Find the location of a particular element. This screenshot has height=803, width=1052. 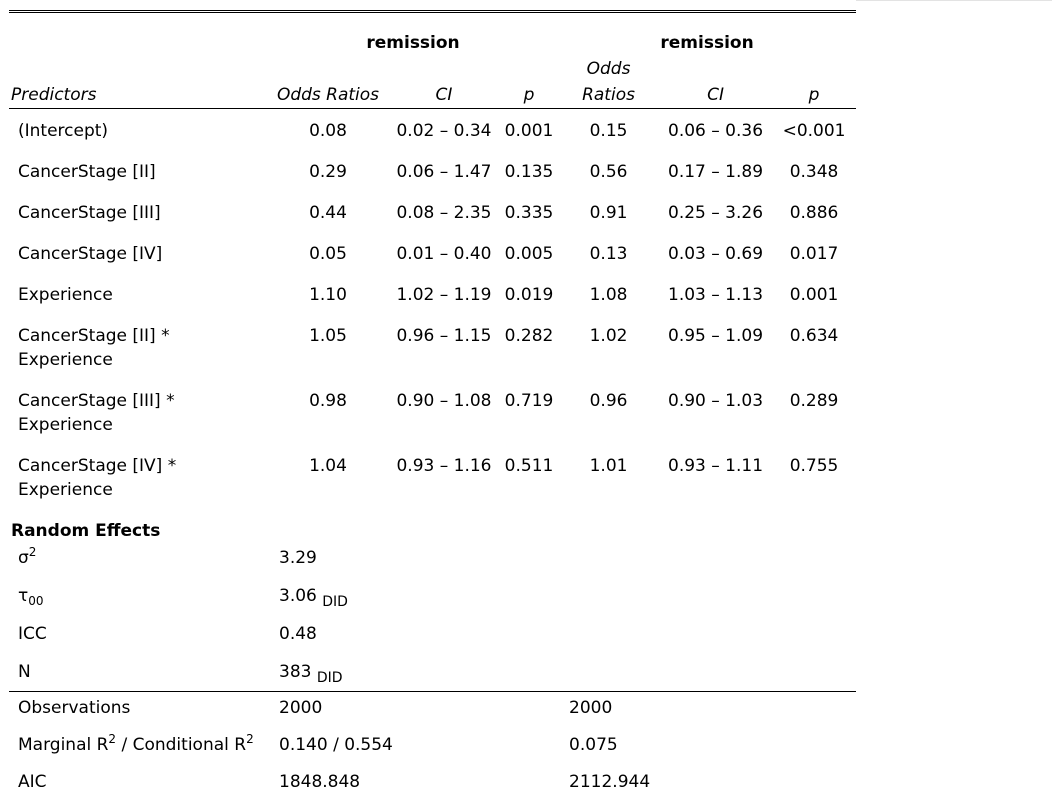

m2-p-cell: 0.289 is located at coordinates (814, 411).